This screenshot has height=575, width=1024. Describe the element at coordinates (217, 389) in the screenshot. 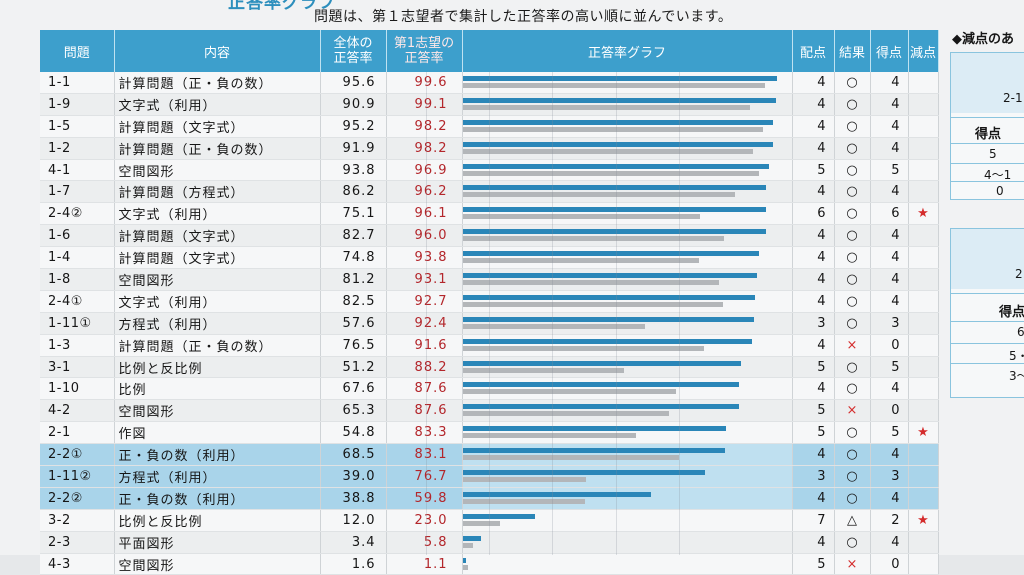

I see `content-cell: 比例` at that location.